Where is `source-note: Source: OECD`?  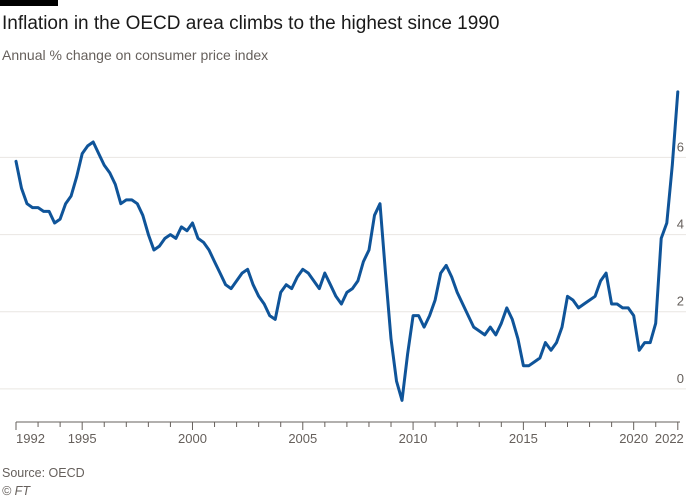
source-note: Source: OECD is located at coordinates (43, 473).